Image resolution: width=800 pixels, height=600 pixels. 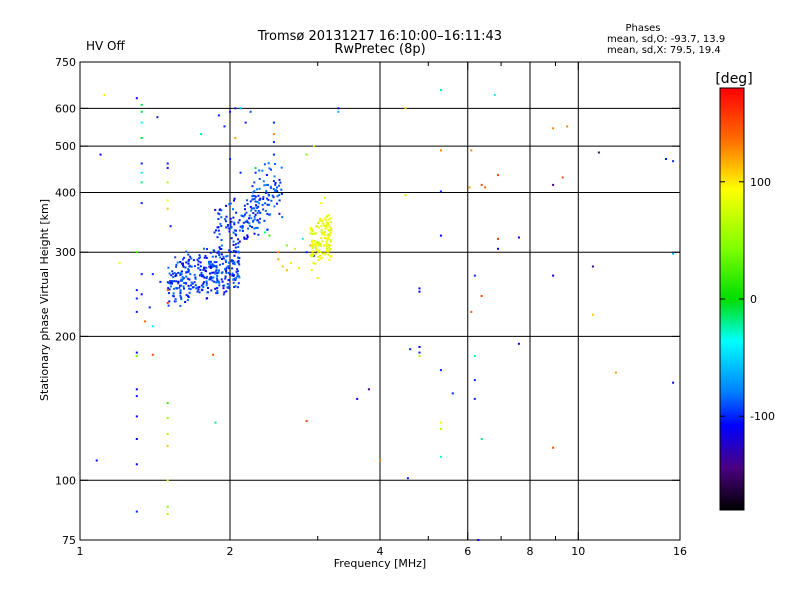 What do you see at coordinates (733, 79) in the screenshot?
I see `colorbar-unit: [deg]` at bounding box center [733, 79].